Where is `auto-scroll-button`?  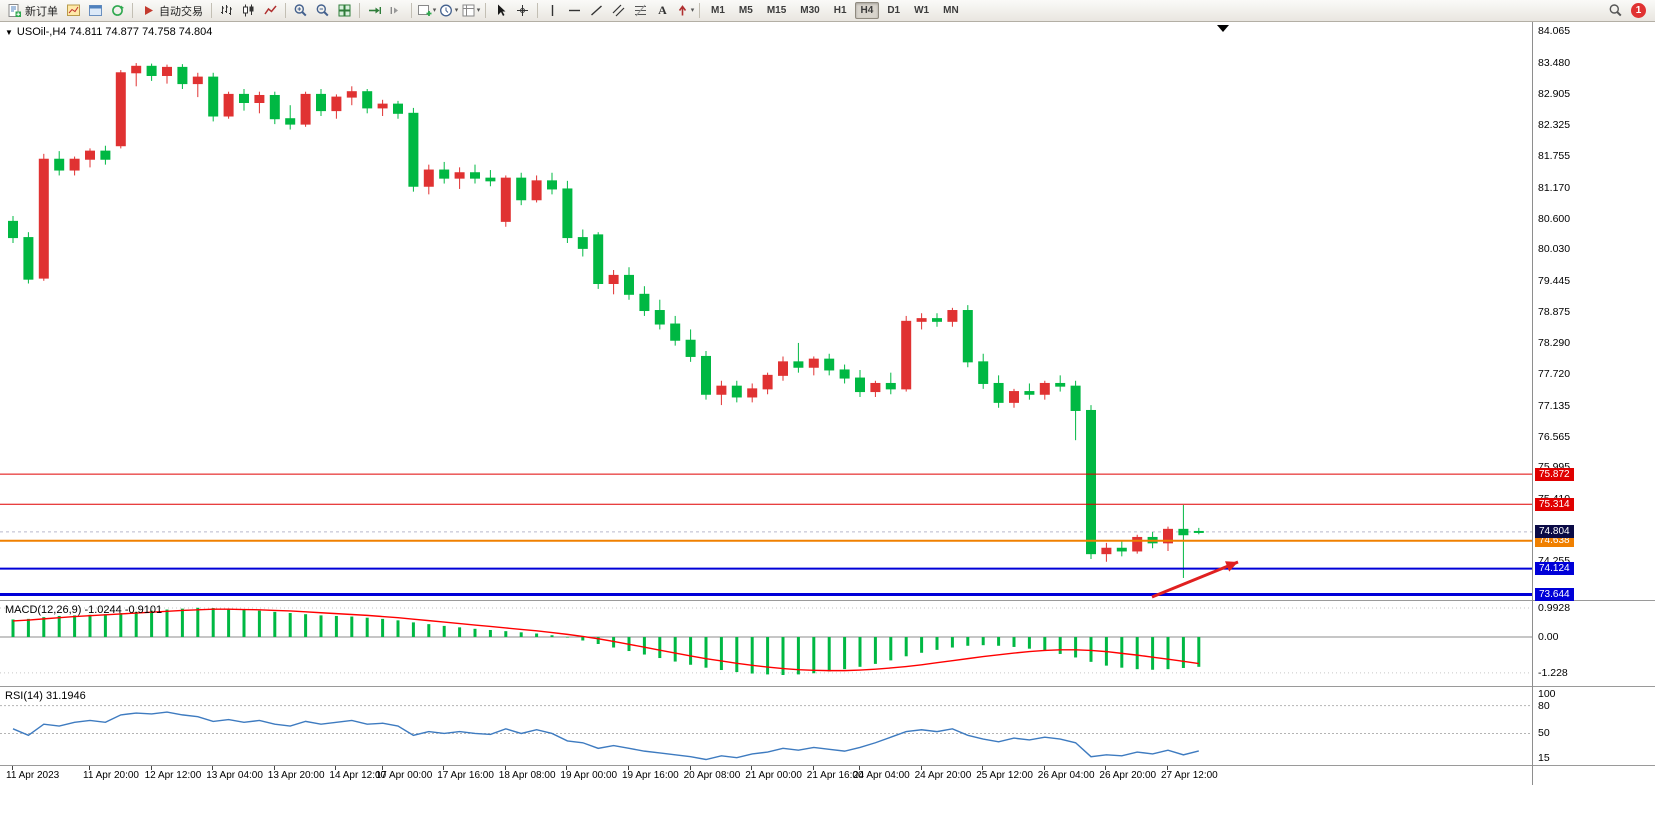
auto-scroll-button is located at coordinates (374, 10).